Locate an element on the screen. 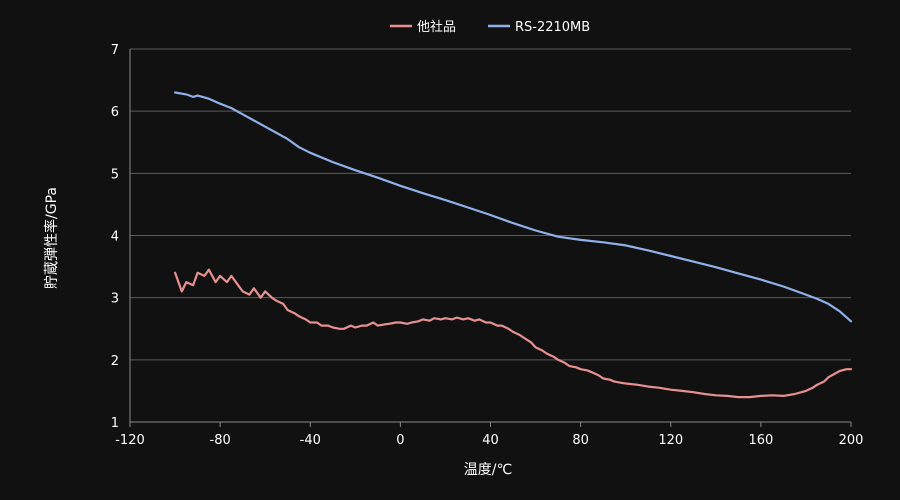  x-tick-label: 120 is located at coordinates (670, 440).